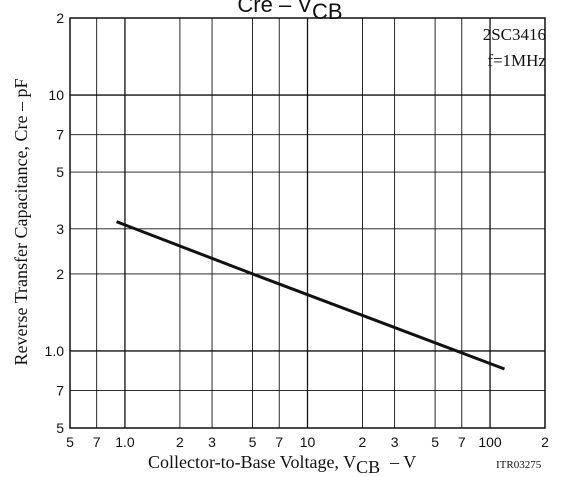  I want to click on chart-title: Cre – VCB, so click(289, 12).